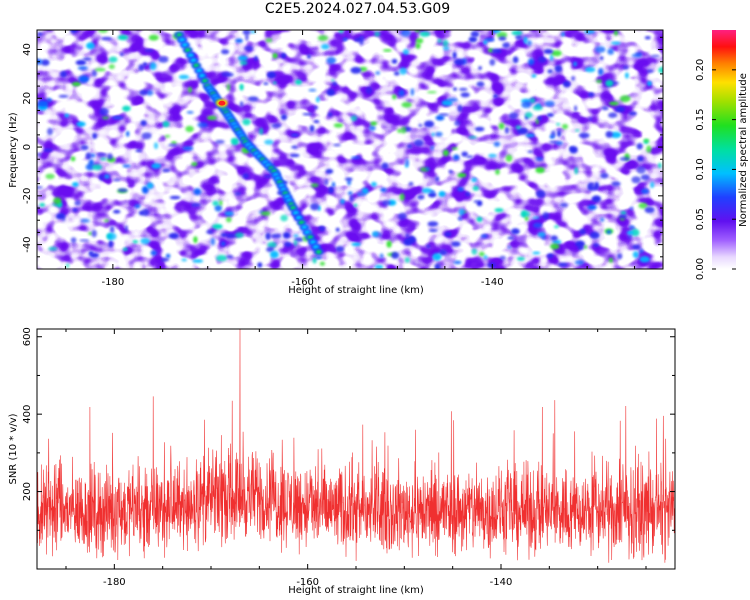 Image resolution: width=750 pixels, height=600 pixels. I want to click on colorbar-ticks: 0.00 0.05 0.10 0.15 0.20, so click(715, 169).